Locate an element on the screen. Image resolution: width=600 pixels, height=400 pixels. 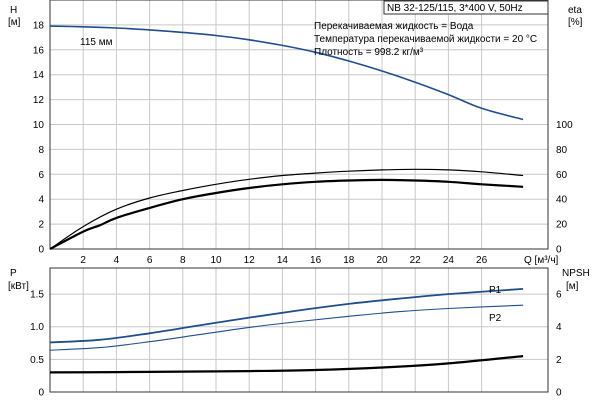
head-axis-label-line1: H is located at coordinates (13, 10).